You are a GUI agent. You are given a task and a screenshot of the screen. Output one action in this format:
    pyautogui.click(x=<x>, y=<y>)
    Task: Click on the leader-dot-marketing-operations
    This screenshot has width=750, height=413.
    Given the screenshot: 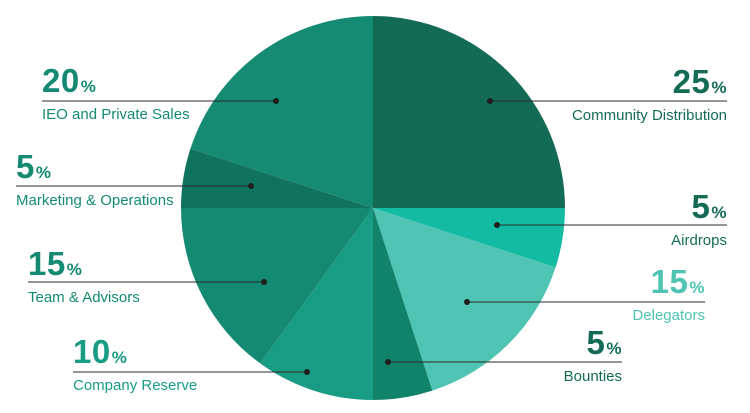 What is the action you would take?
    pyautogui.click(x=251, y=186)
    